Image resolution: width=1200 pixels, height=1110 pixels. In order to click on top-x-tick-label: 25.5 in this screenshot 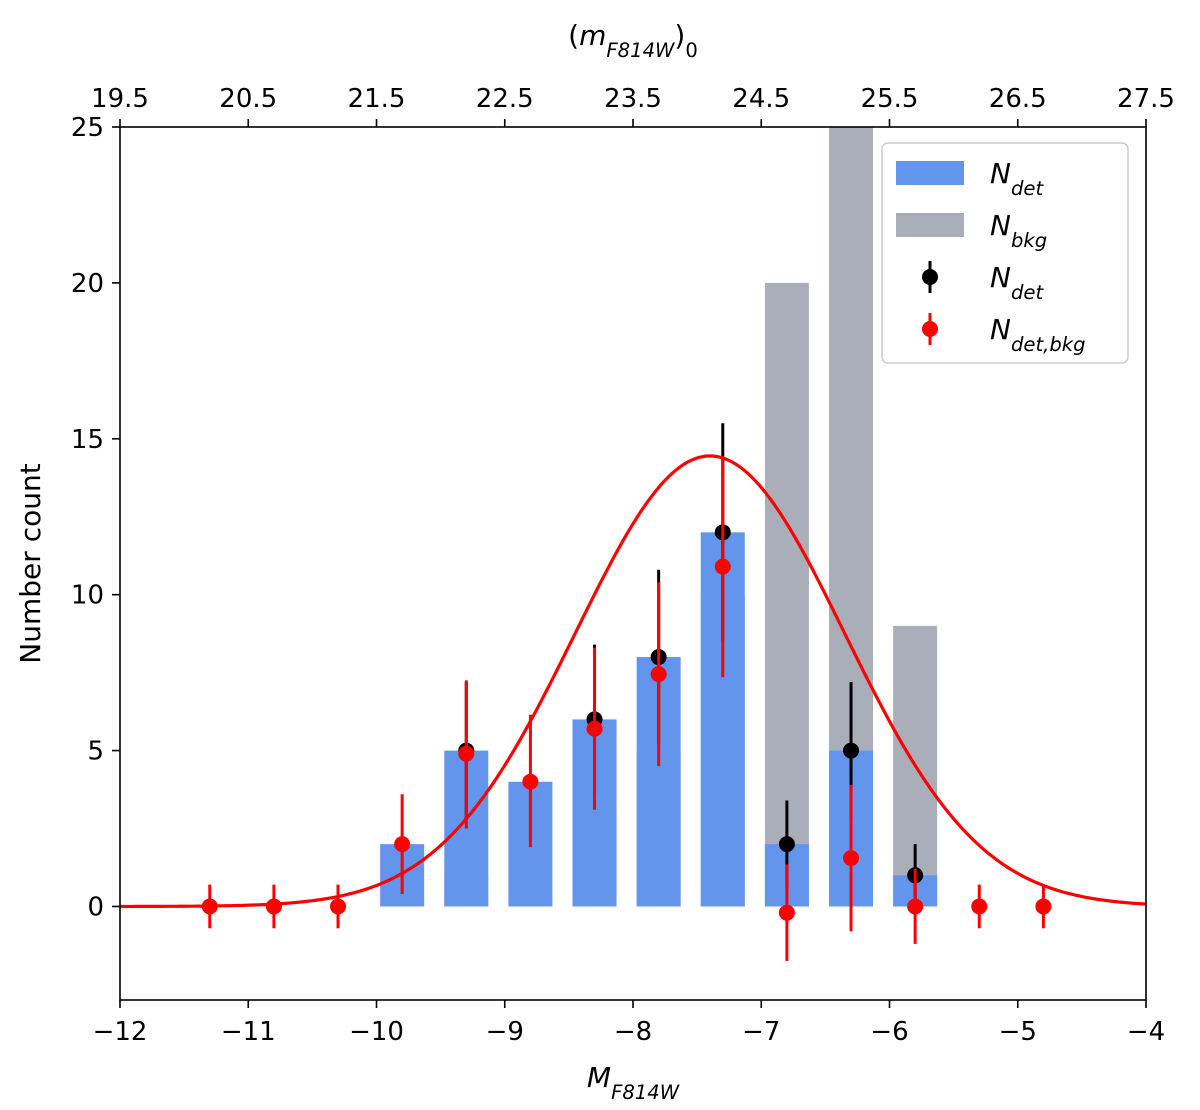, I will do `click(890, 99)`.